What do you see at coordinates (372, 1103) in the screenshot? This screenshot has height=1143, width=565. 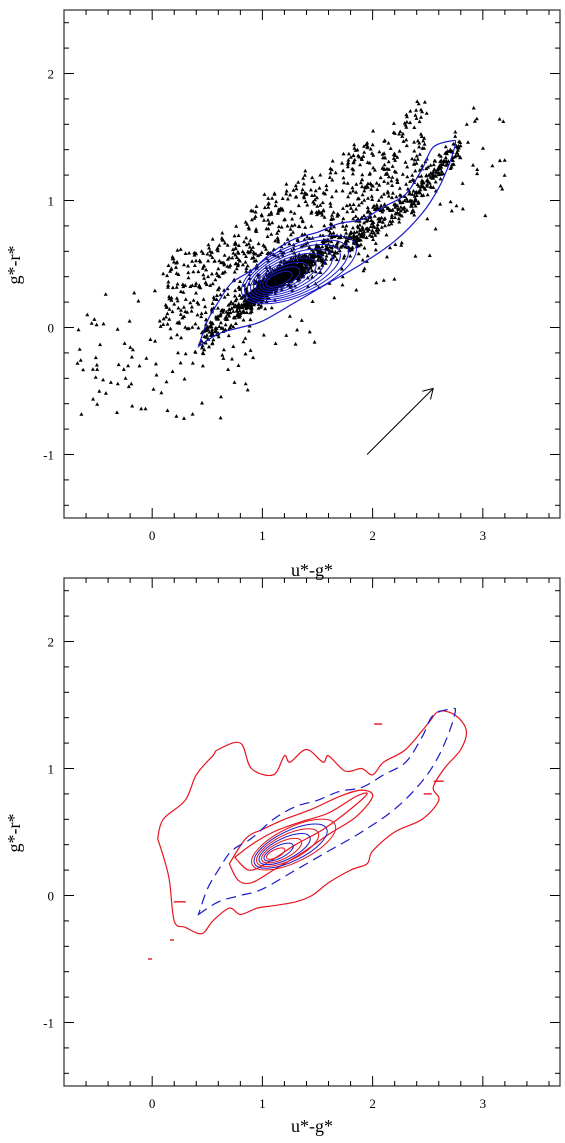 I see `x-tick-label: 2` at bounding box center [372, 1103].